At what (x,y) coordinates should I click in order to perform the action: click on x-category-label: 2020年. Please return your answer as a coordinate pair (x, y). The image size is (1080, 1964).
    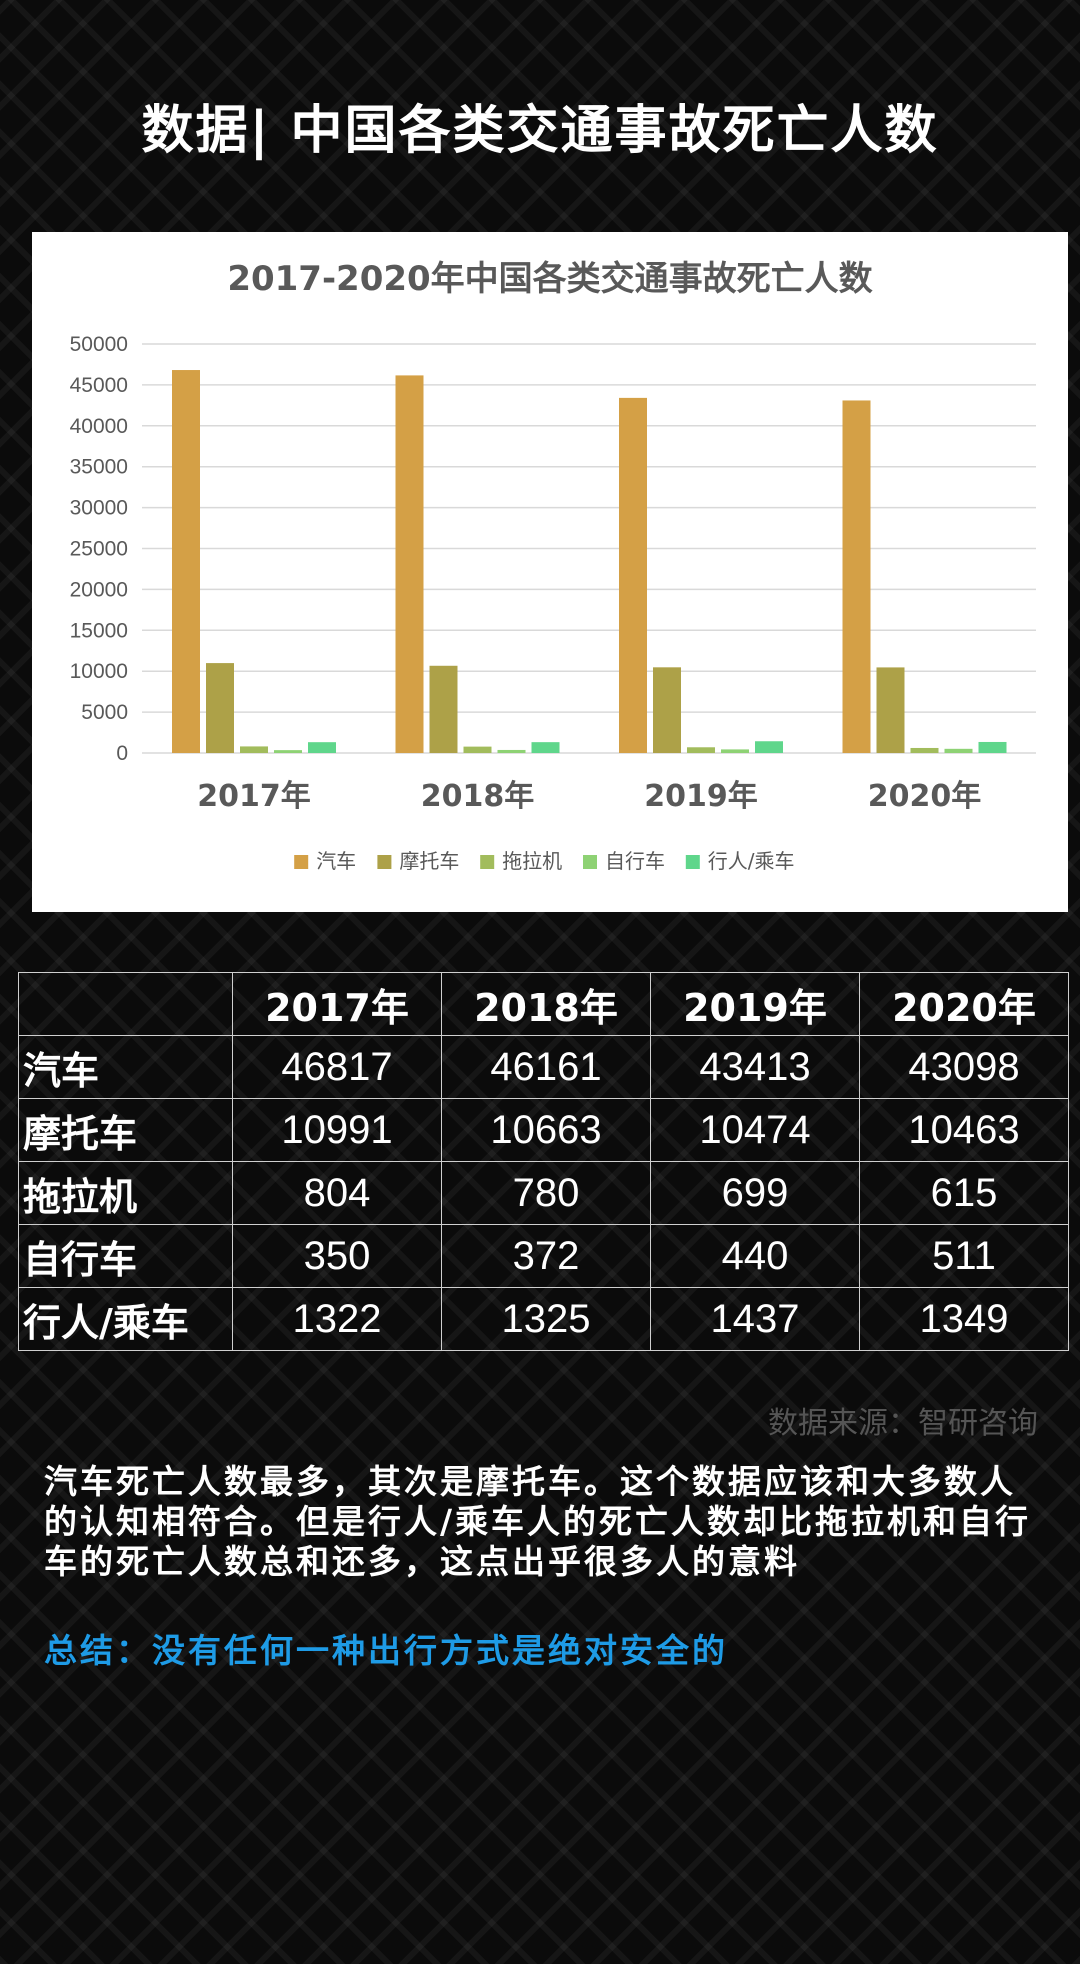
    Looking at the image, I should click on (925, 796).